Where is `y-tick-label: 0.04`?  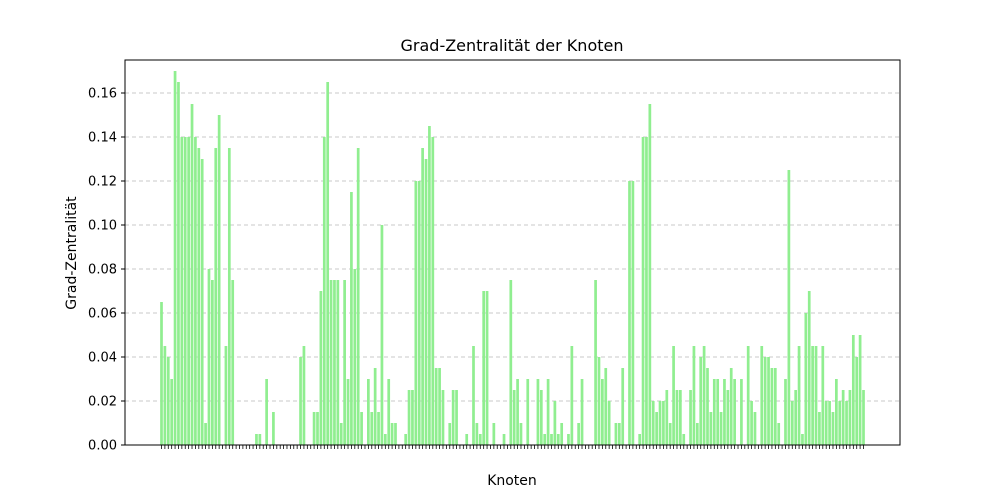
y-tick-label: 0.04 is located at coordinates (102, 358).